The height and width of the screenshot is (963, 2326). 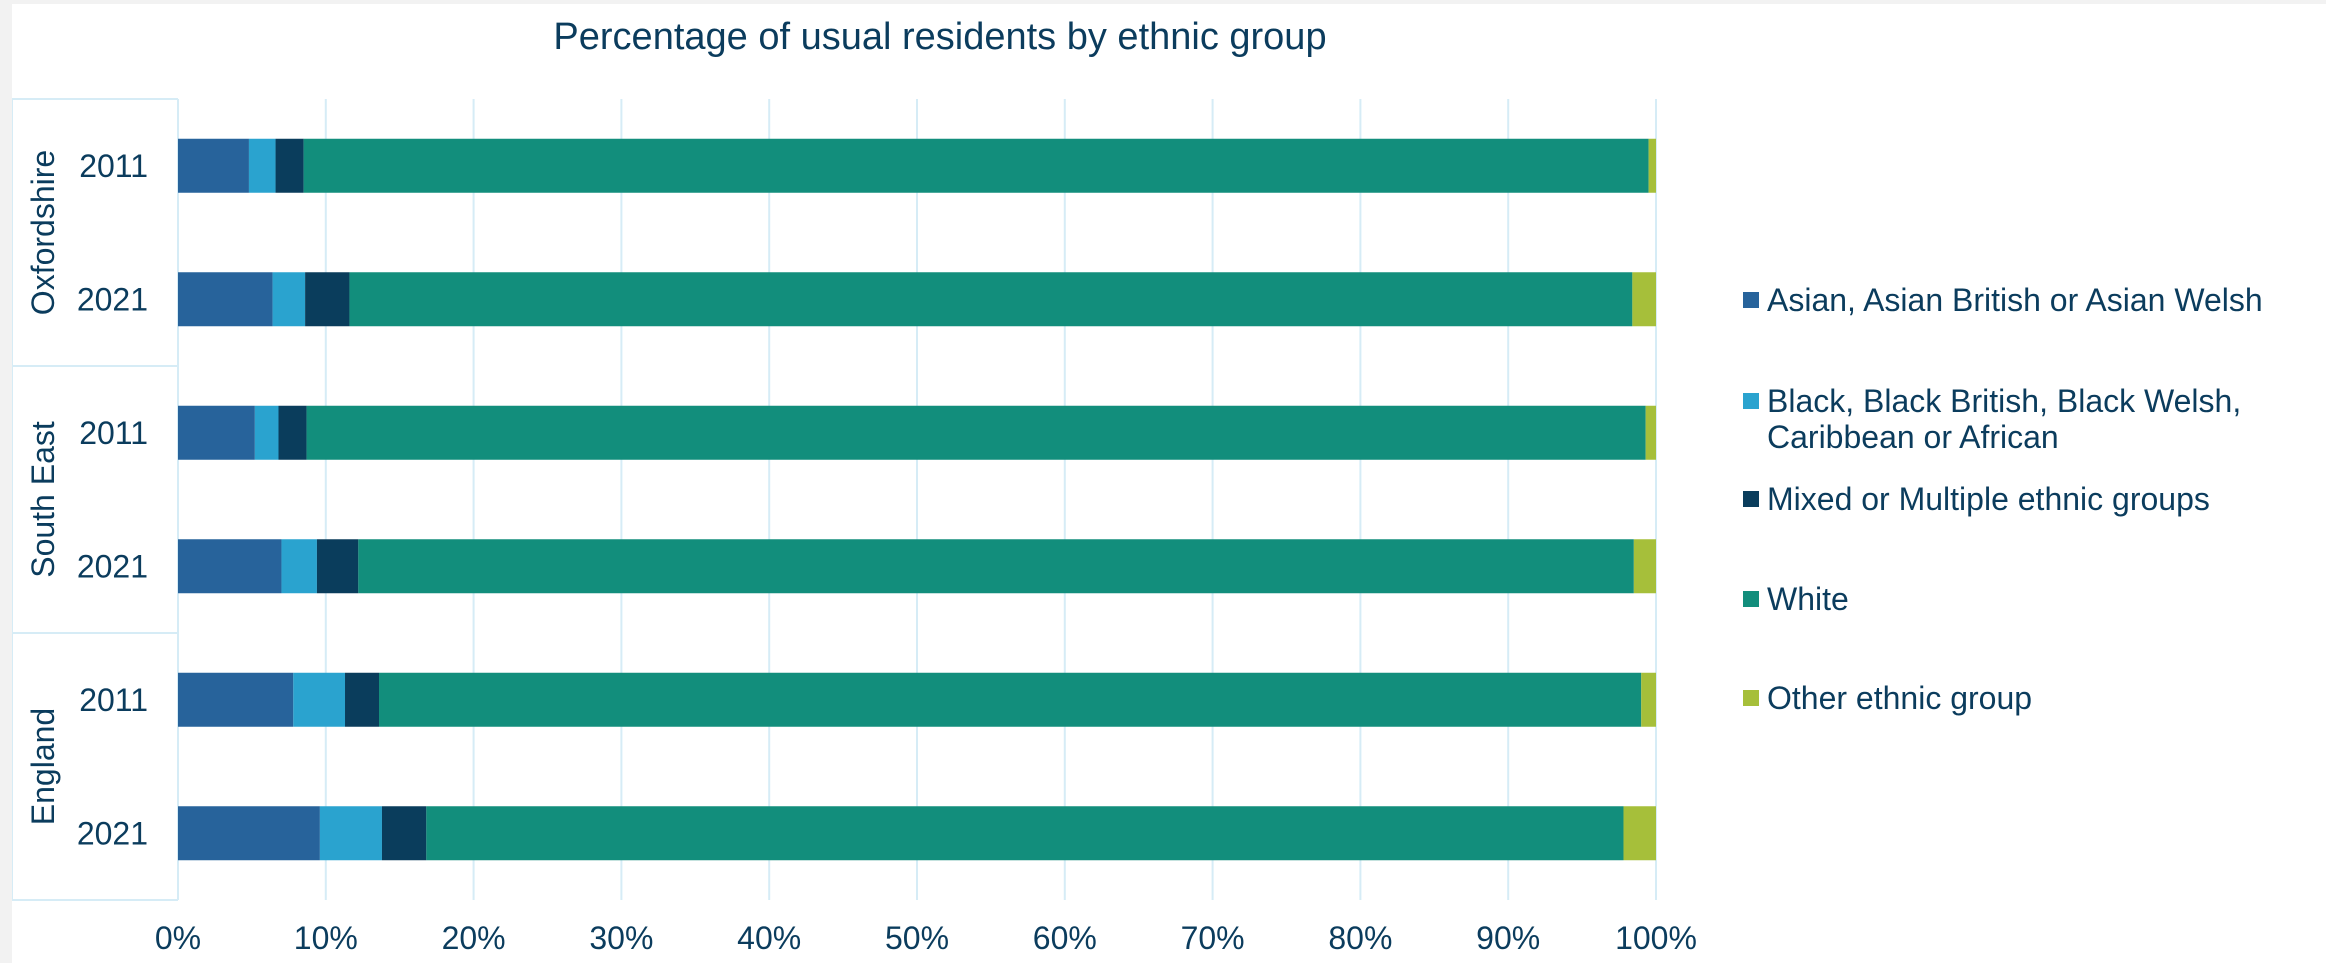 What do you see at coordinates (216, 432) in the screenshot?
I see `bar-south-east-2011-asian-asian-british-or-asian-welsh` at bounding box center [216, 432].